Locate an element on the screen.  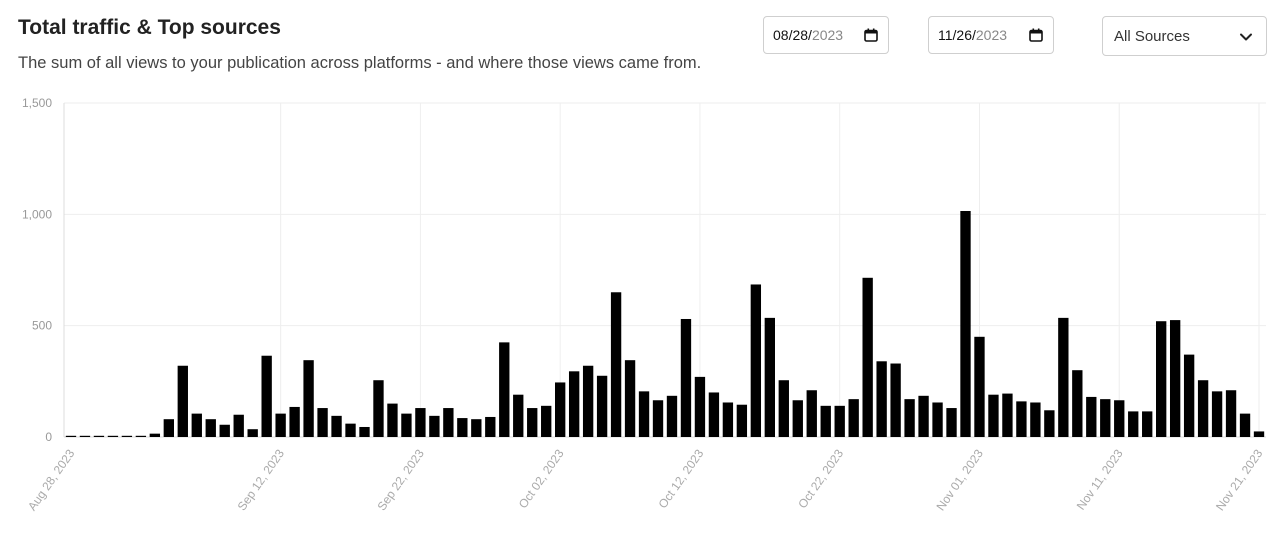
x-tick-label: Aug 28, 2023 is located at coordinates (51, 479).